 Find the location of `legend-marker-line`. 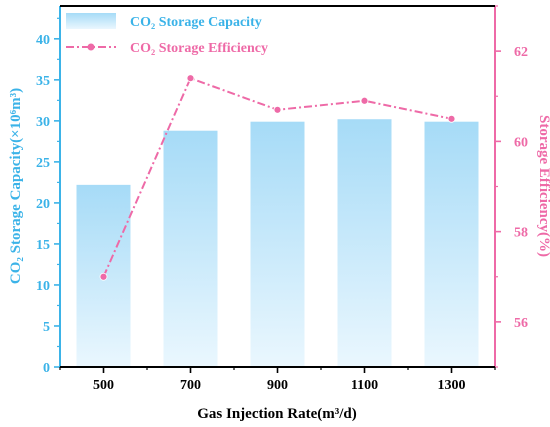

legend-marker-line is located at coordinates (91, 47).